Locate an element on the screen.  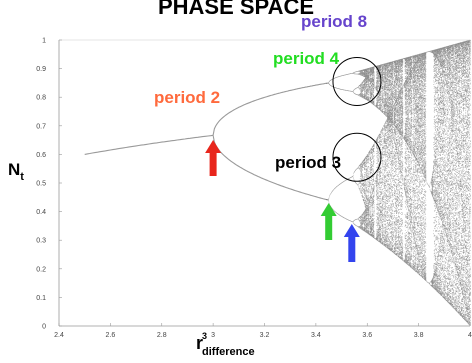
x-tick-label: 3.2 is located at coordinates (265, 335).